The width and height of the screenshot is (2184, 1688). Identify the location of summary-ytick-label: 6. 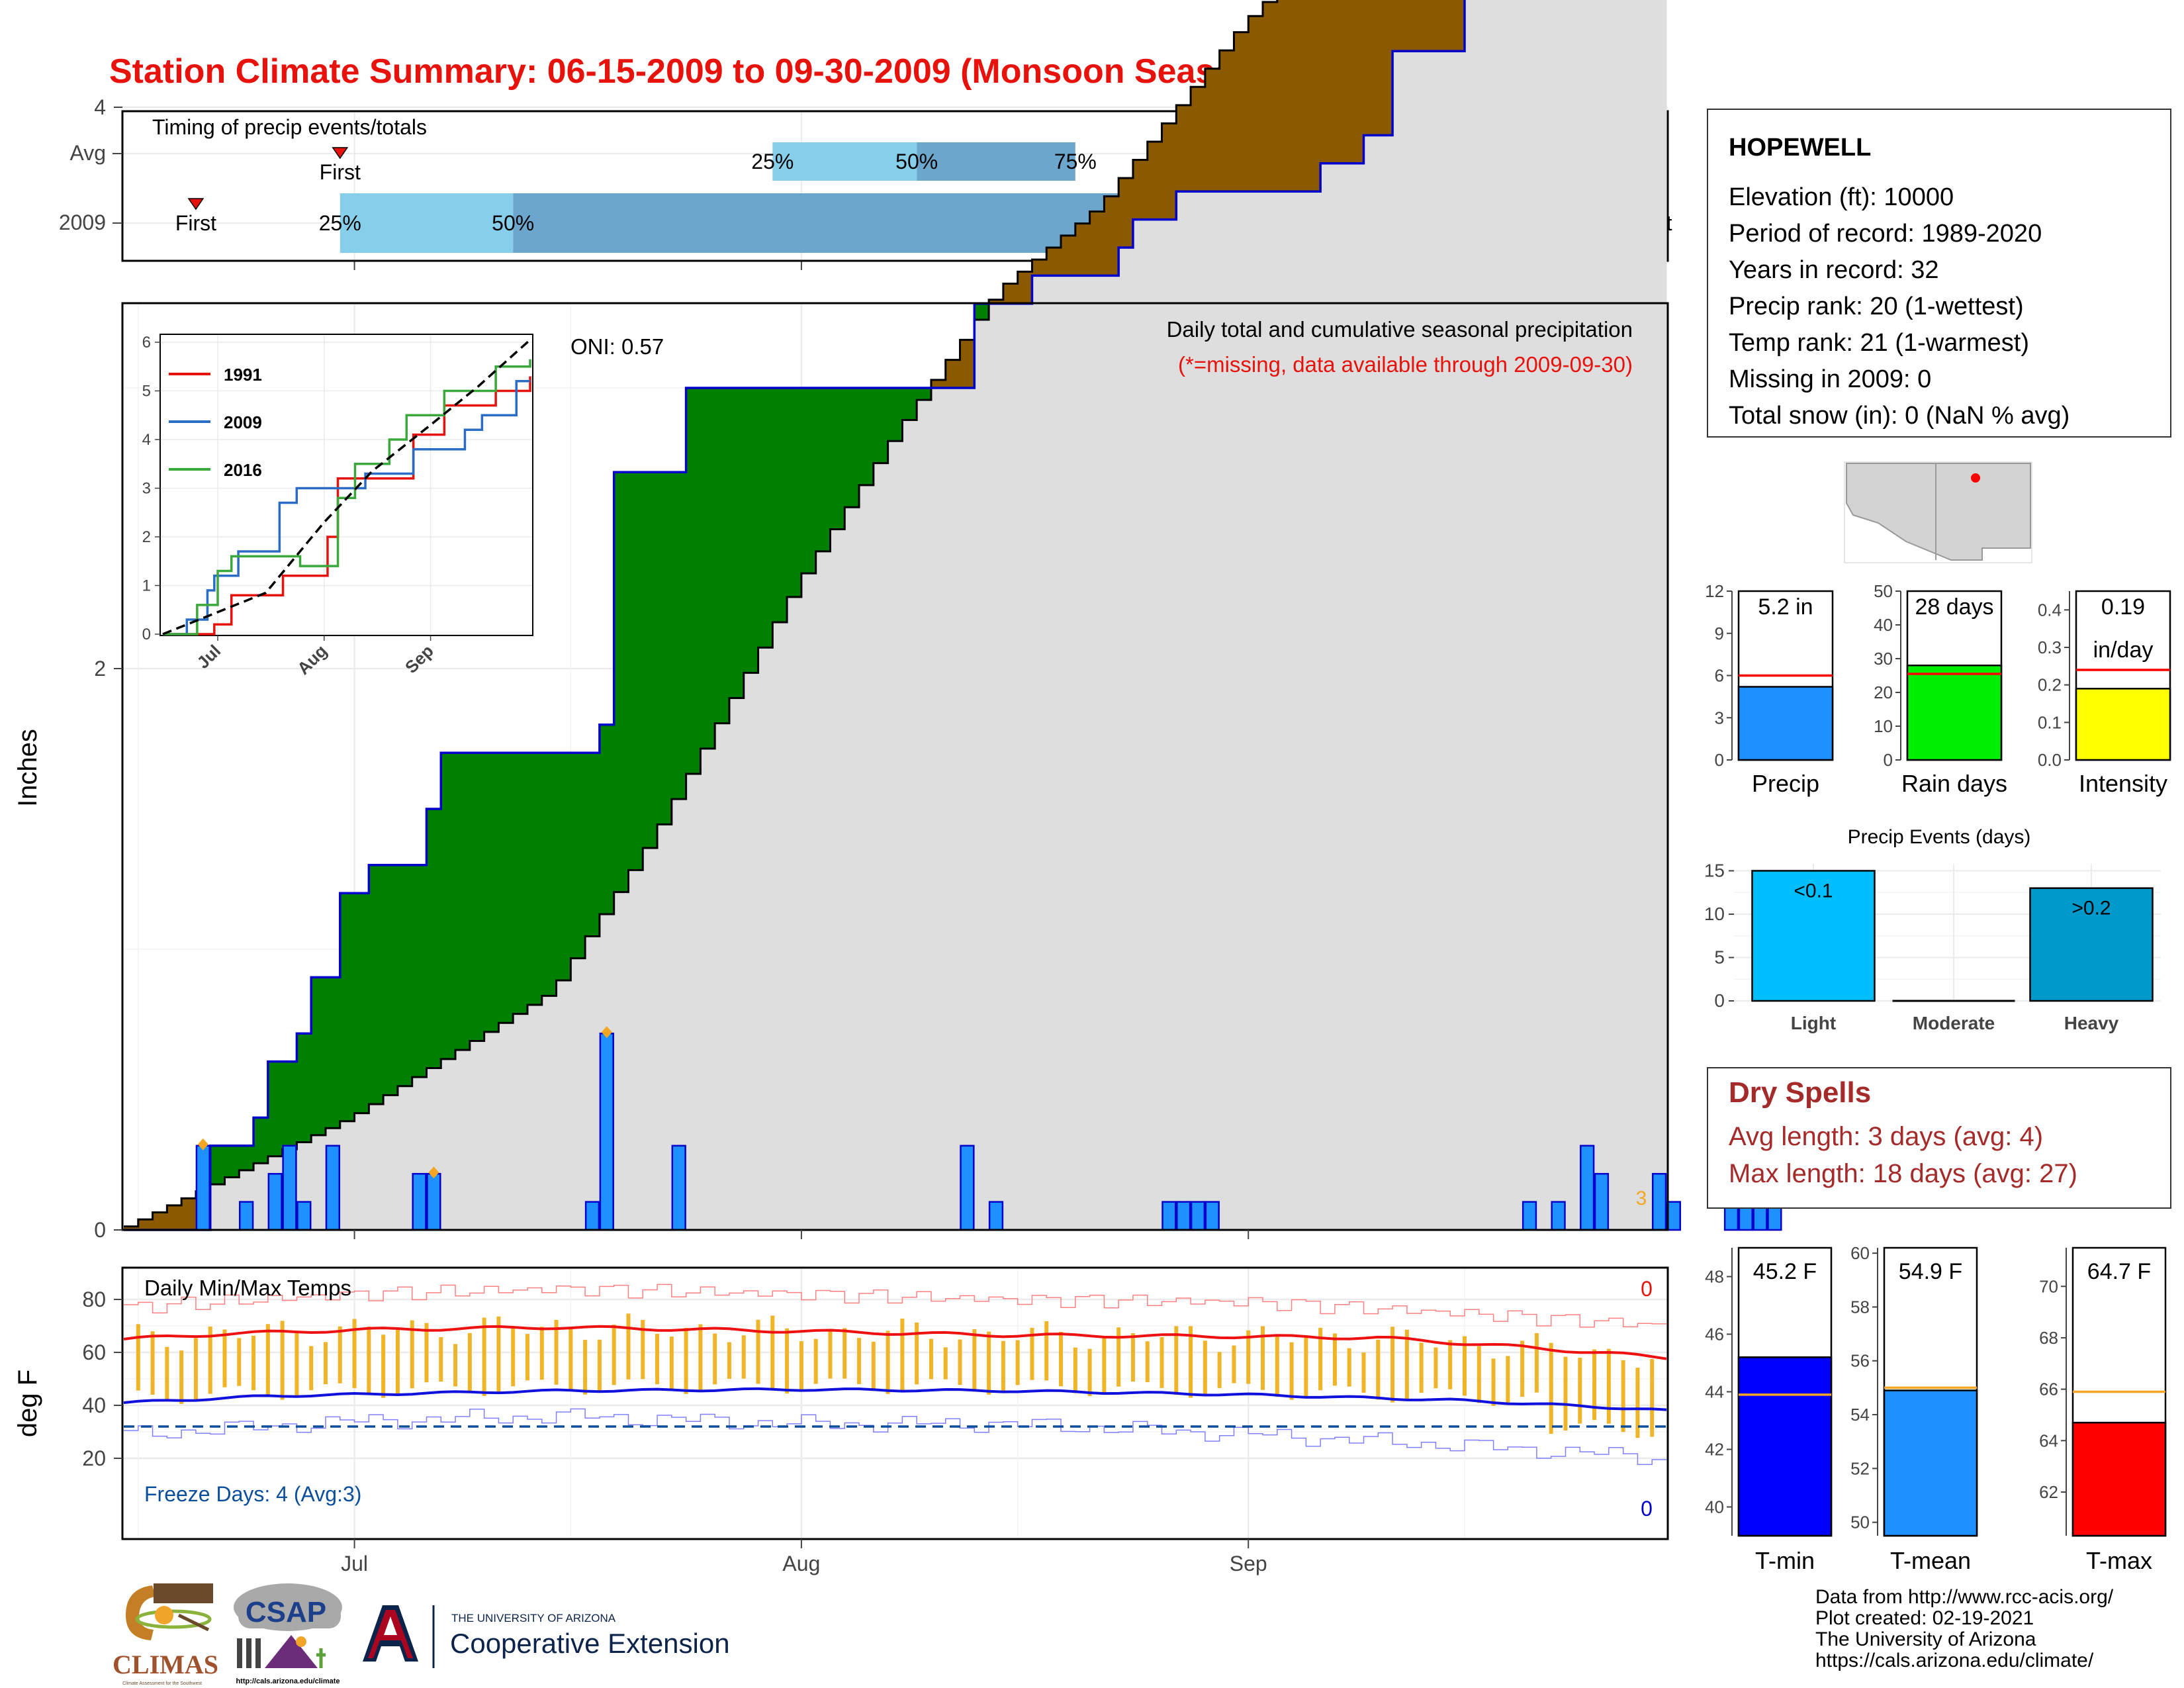
(1720, 676).